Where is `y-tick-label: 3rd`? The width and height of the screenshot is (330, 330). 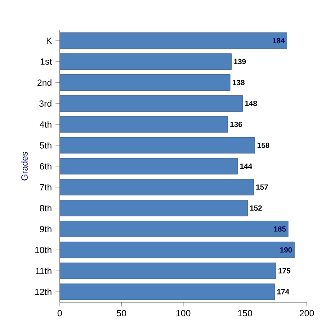 y-tick-label: 3rd is located at coordinates (46, 103).